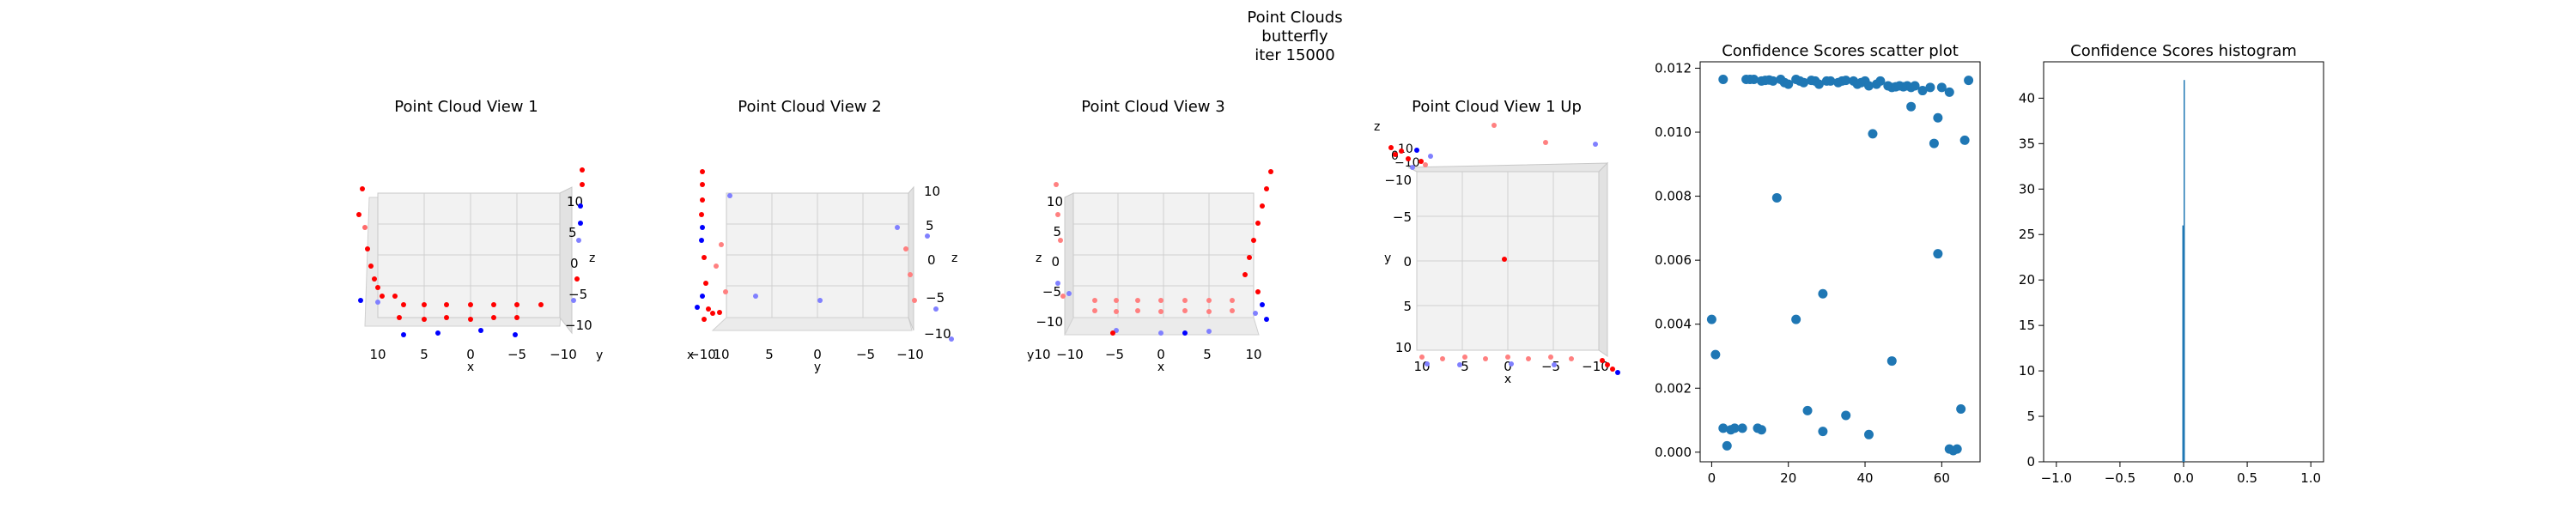  What do you see at coordinates (1465, 366) in the screenshot?
I see `view-4-h-tick-2: 5` at bounding box center [1465, 366].